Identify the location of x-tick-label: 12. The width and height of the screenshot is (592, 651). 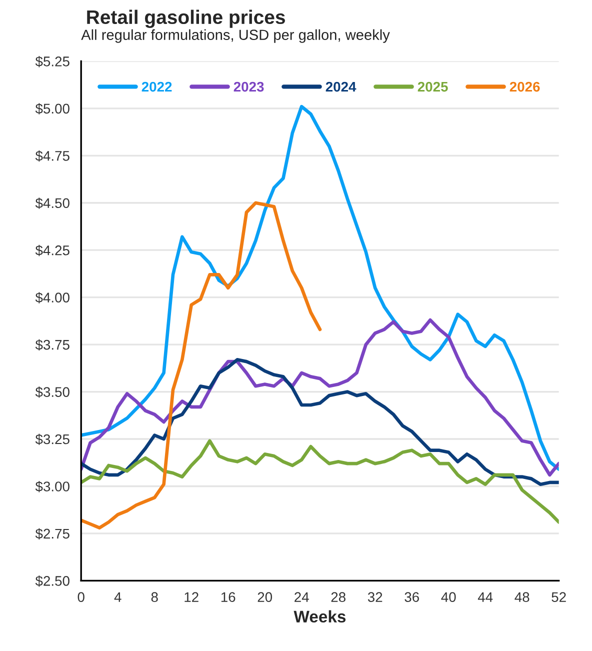
(191, 597).